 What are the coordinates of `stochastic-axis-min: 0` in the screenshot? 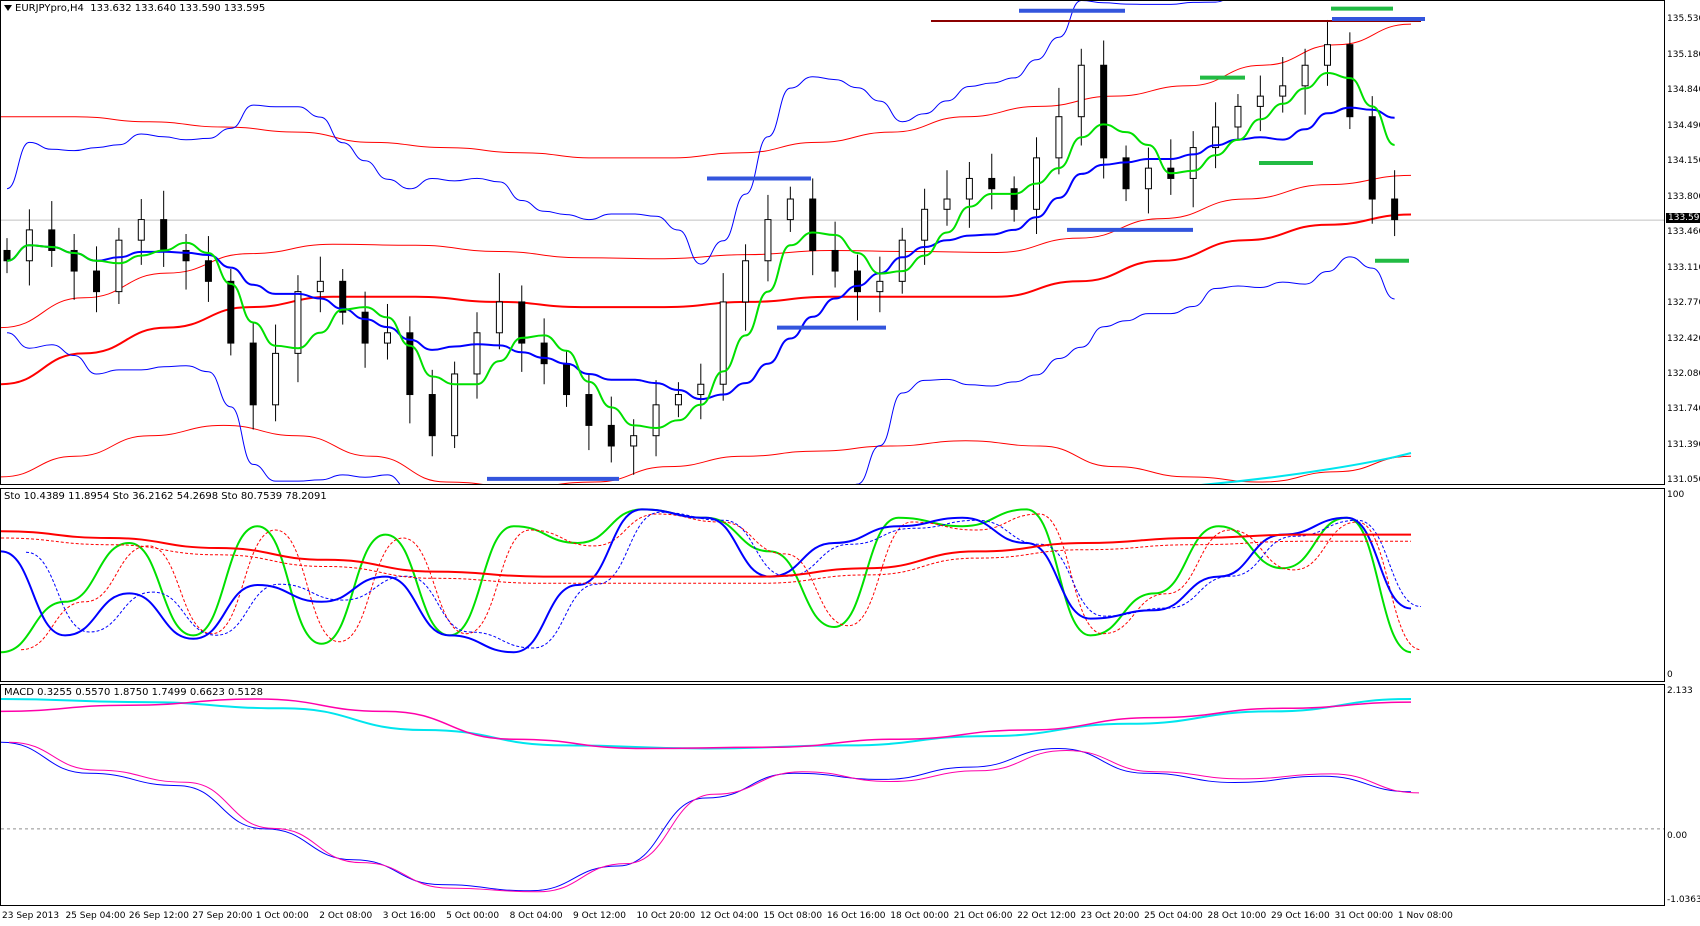 It's located at (1670, 675).